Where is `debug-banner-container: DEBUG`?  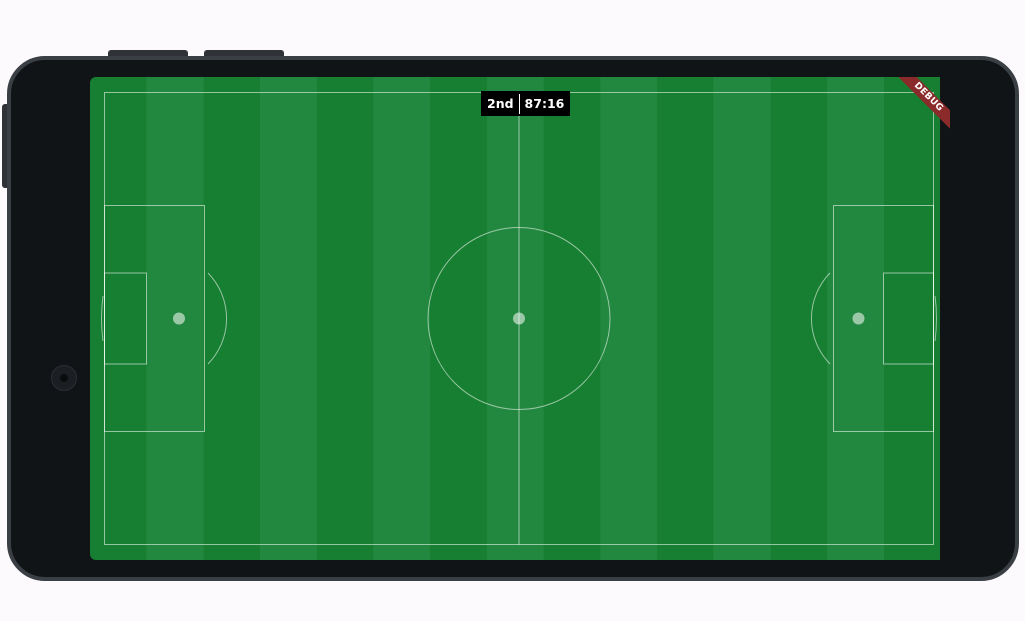
debug-banner-container: DEBUG is located at coordinates (915, 107).